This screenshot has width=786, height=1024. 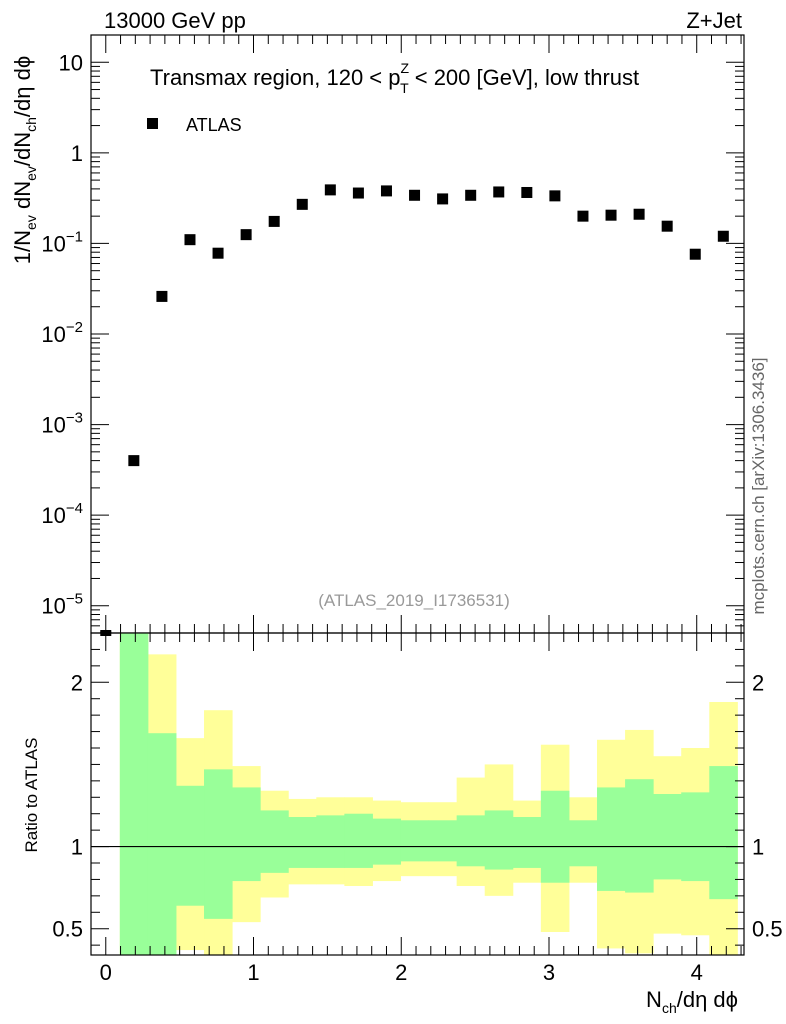 What do you see at coordinates (175, 20) in the screenshot?
I see `energy-label: 13000 GeV pp` at bounding box center [175, 20].